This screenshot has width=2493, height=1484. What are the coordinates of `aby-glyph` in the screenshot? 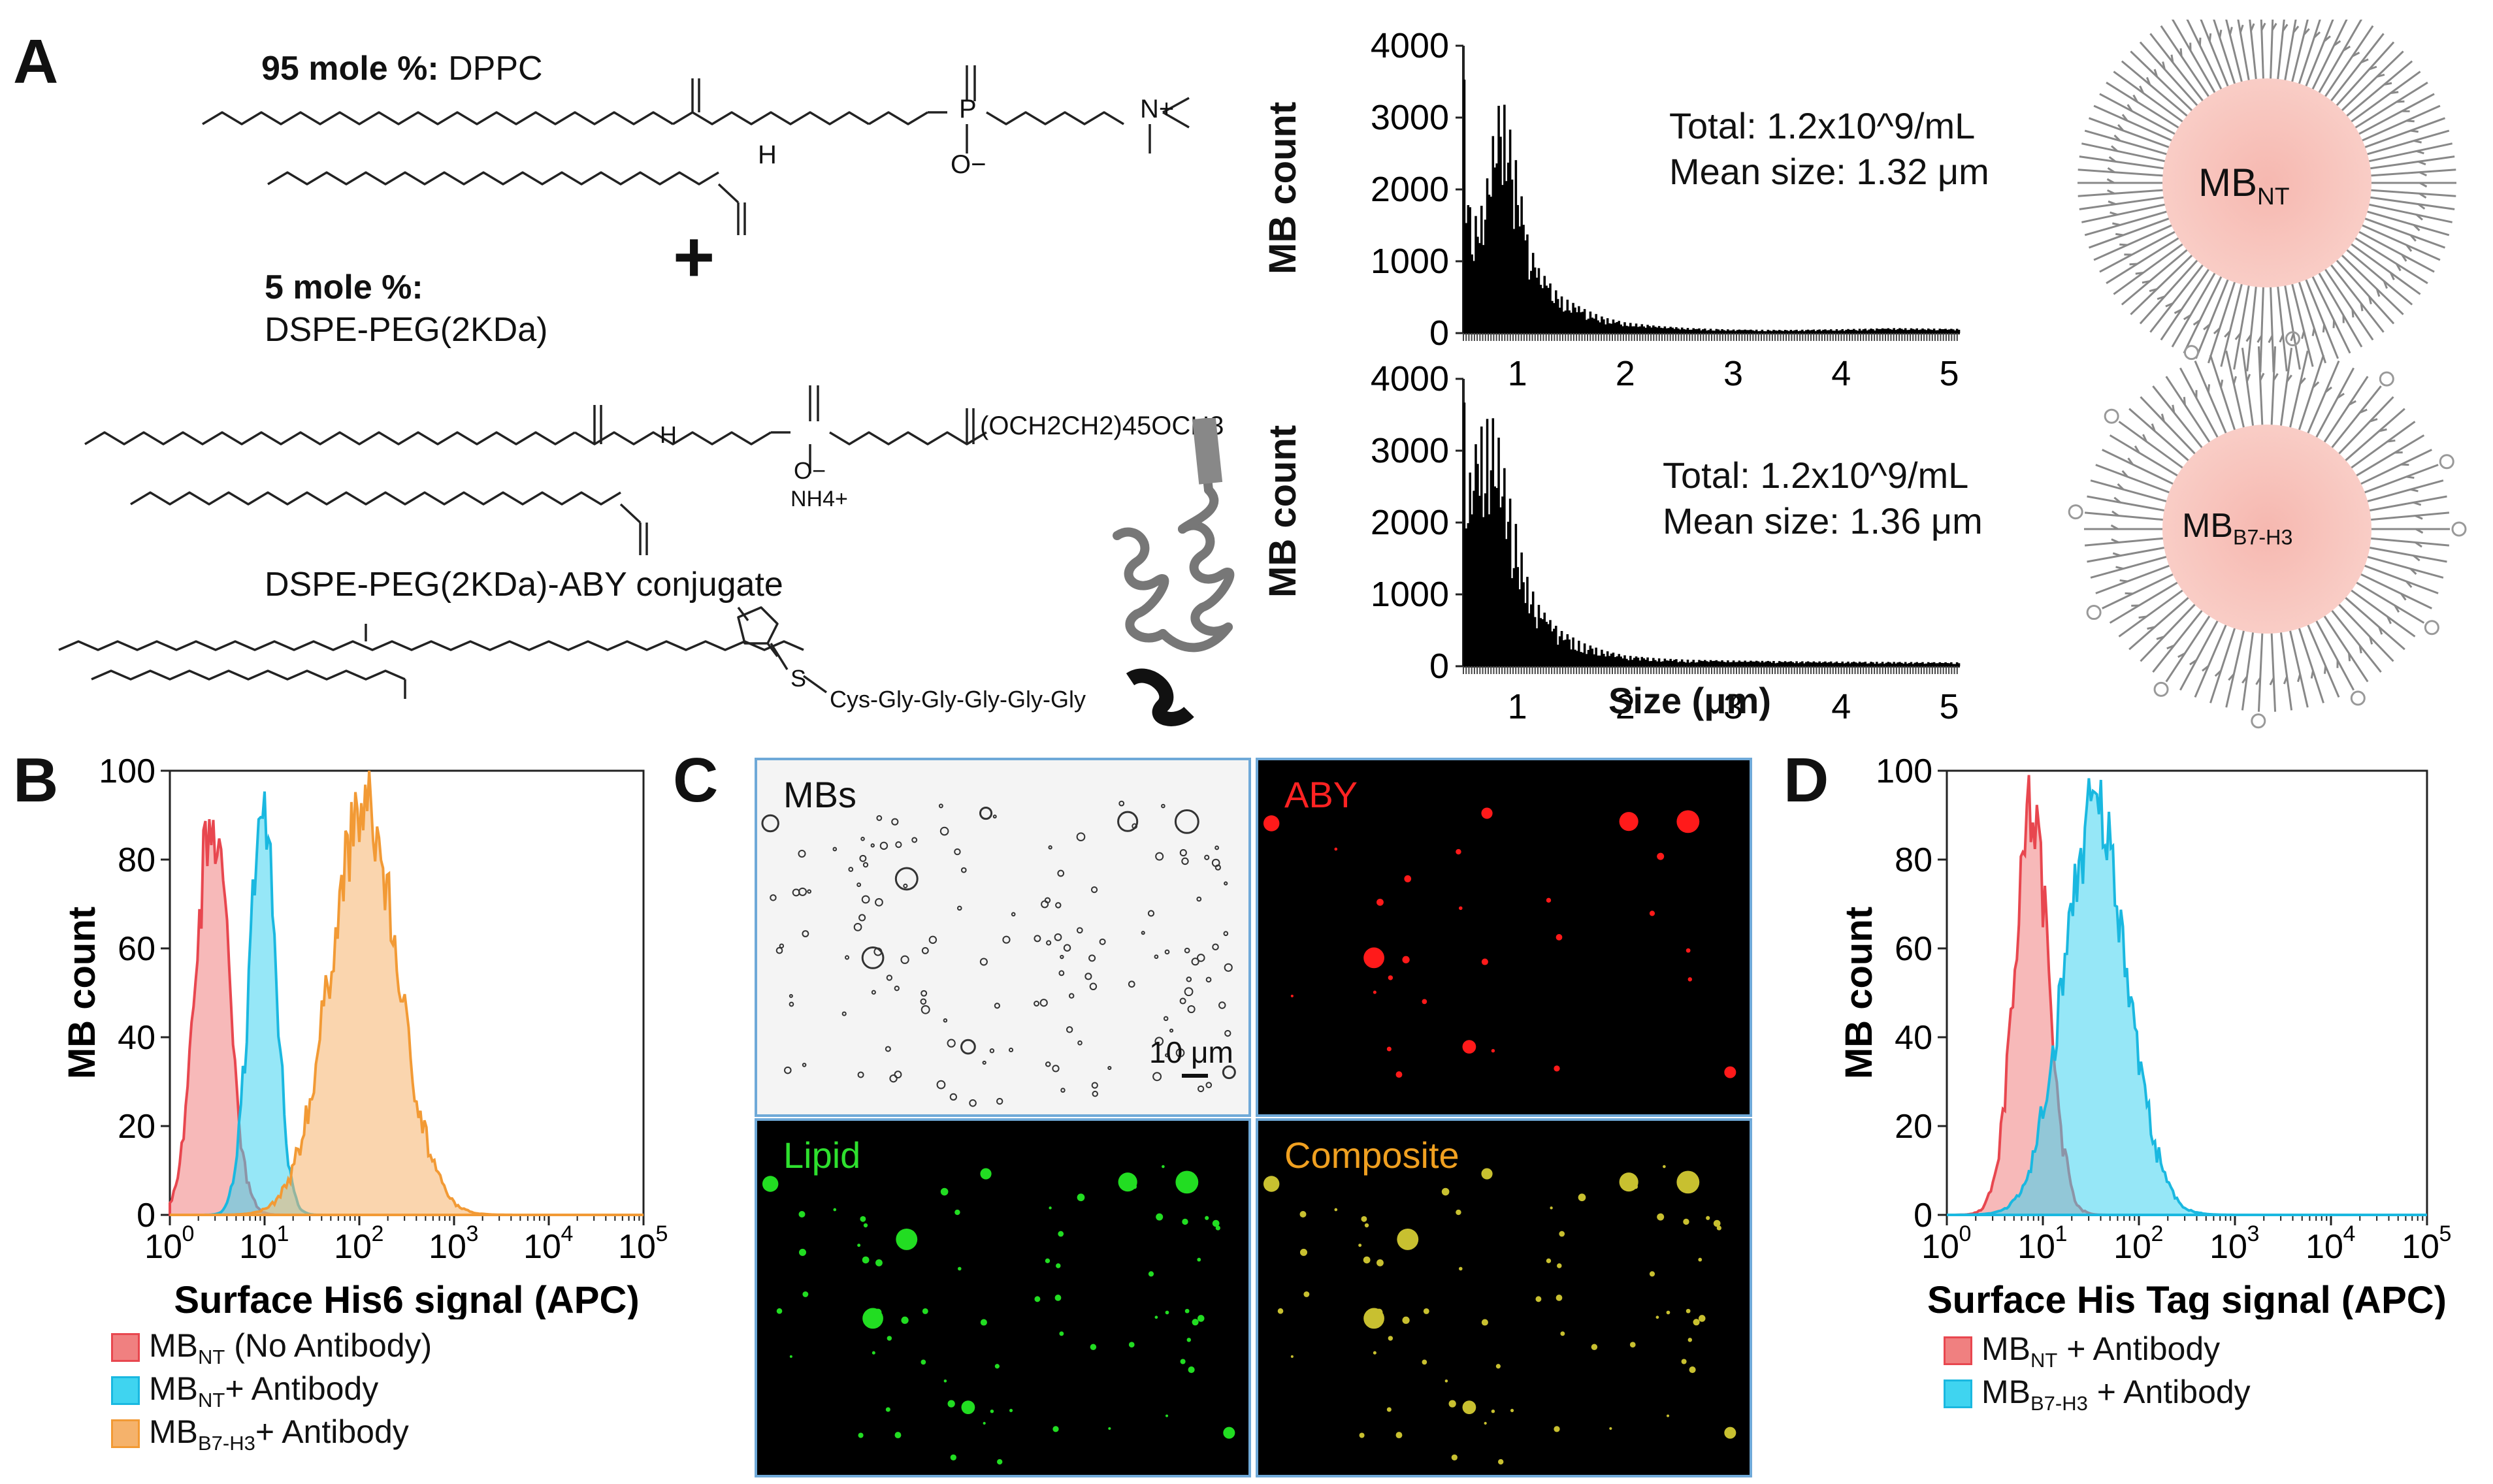 It's located at (2431, 628).